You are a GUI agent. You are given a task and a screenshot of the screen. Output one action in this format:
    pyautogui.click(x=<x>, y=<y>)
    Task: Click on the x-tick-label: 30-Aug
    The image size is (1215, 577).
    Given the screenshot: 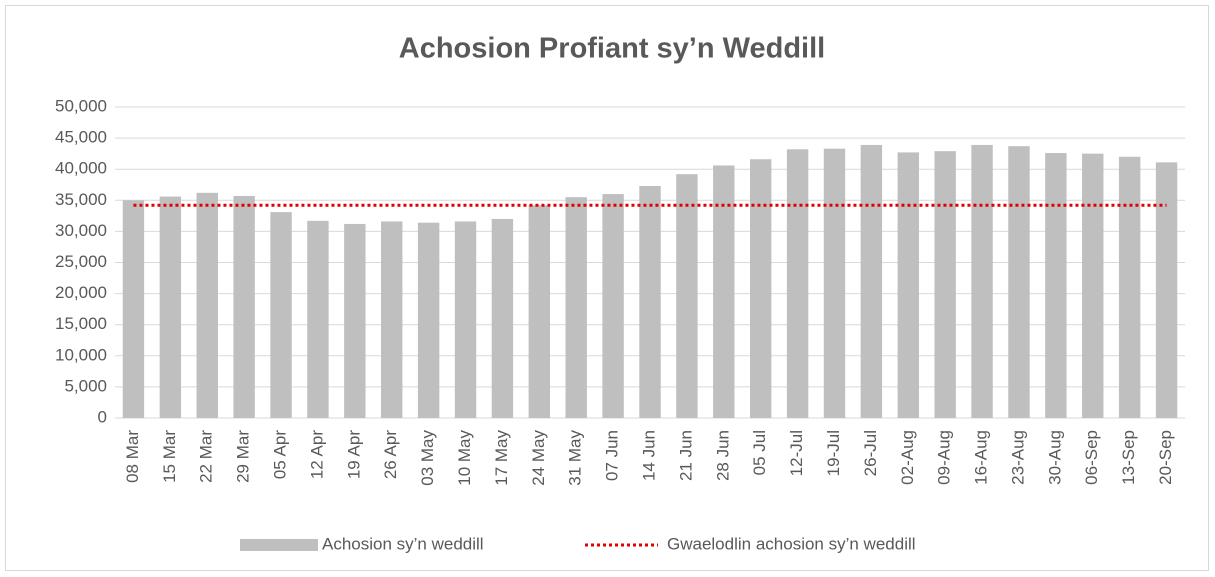 What is the action you would take?
    pyautogui.click(x=1054, y=457)
    